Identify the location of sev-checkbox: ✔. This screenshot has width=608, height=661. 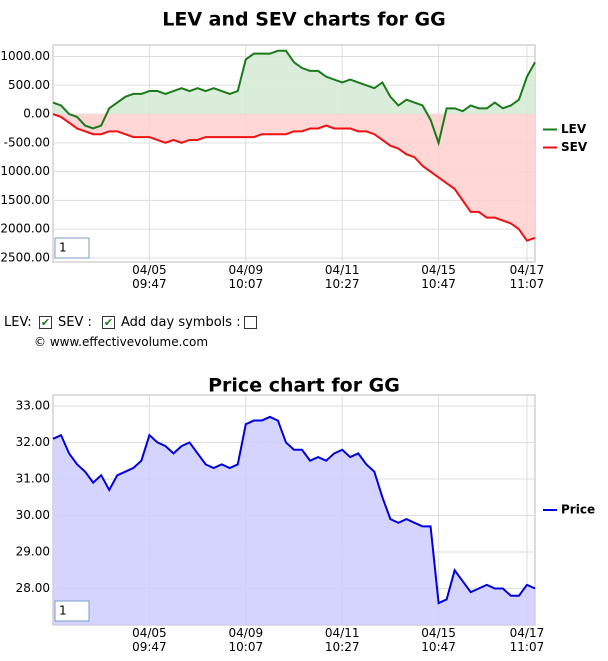
(108, 322).